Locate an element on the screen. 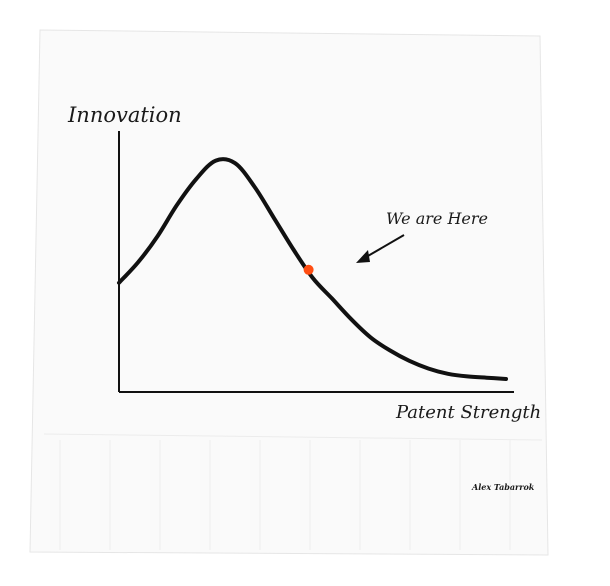  annotation-label: We are Here is located at coordinates (437, 218).